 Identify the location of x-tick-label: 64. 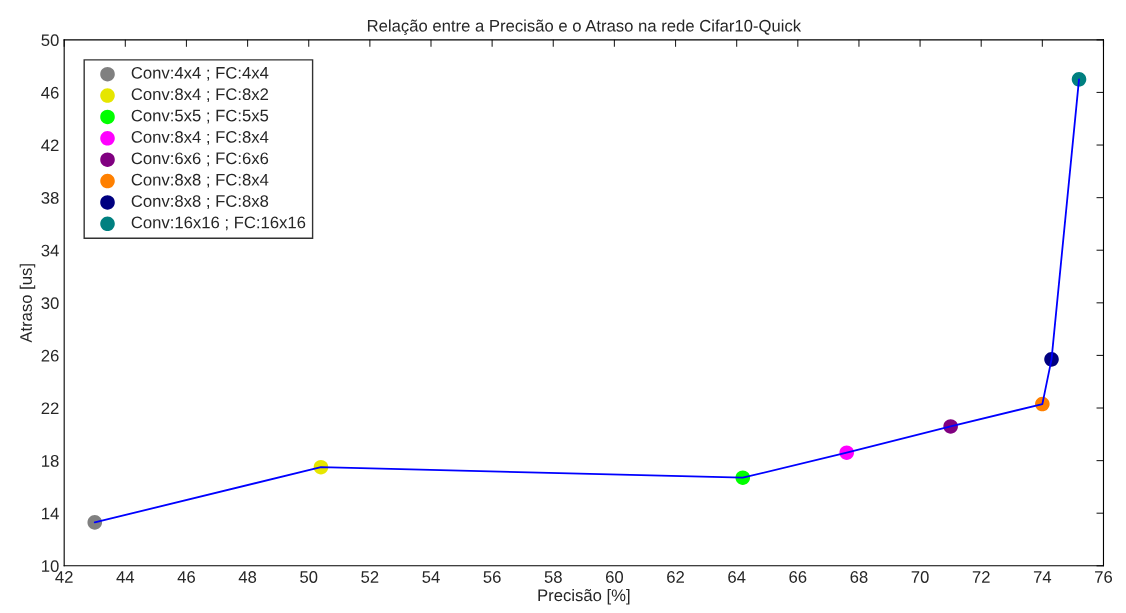
(737, 577).